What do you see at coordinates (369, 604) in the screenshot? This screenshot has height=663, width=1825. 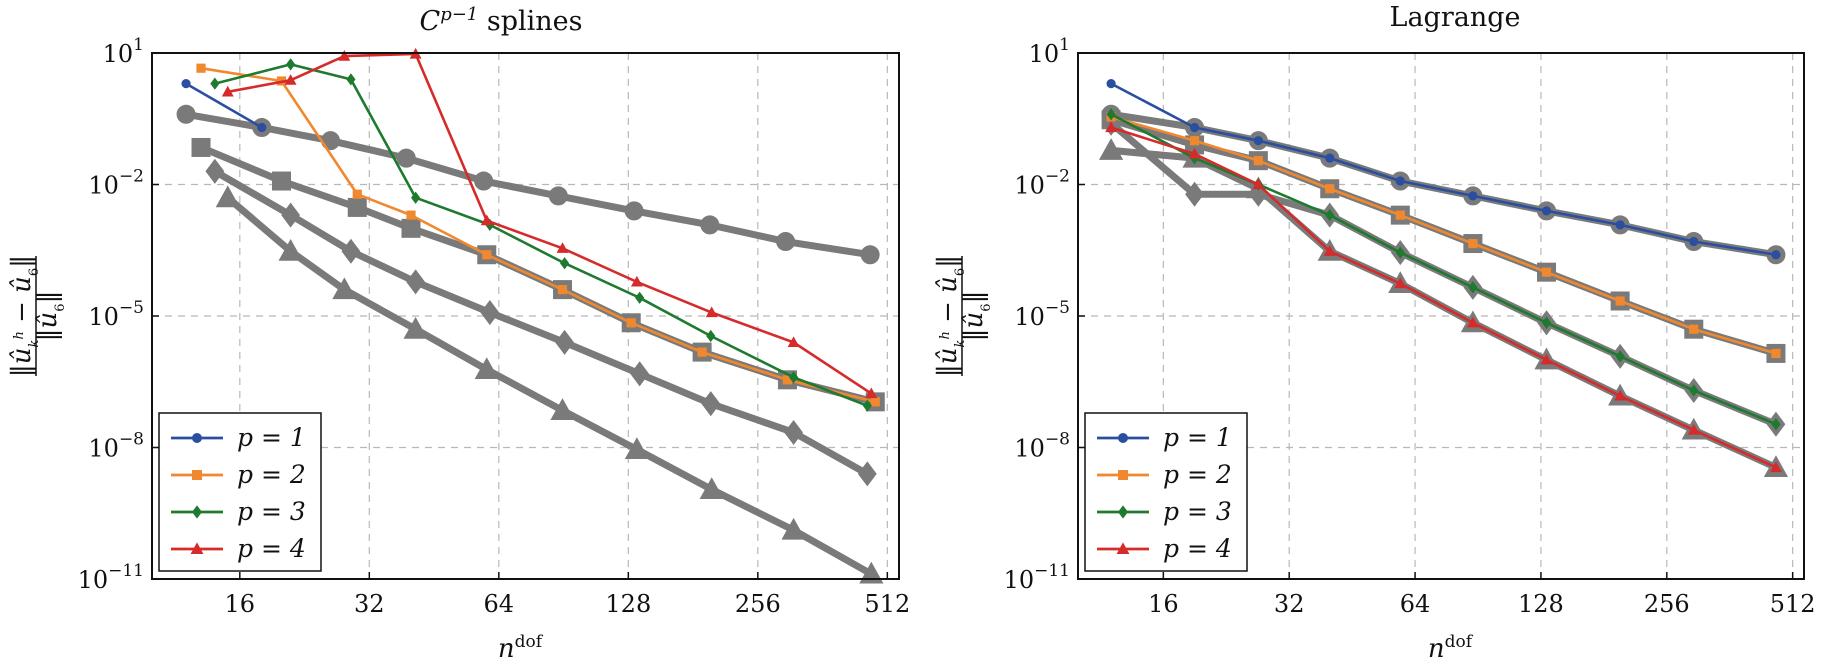 I see `x-tick-label: 32` at bounding box center [369, 604].